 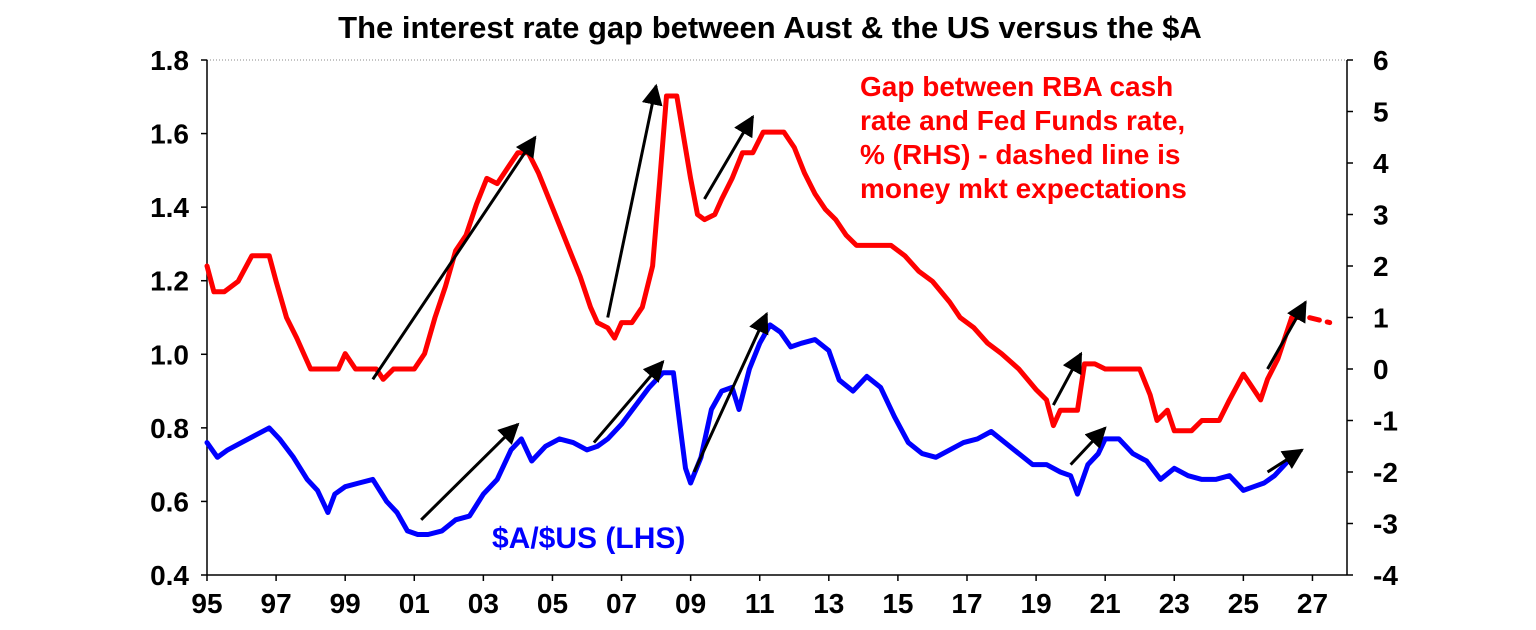 What do you see at coordinates (169, 575) in the screenshot?
I see `left-tick-label: 0.4` at bounding box center [169, 575].